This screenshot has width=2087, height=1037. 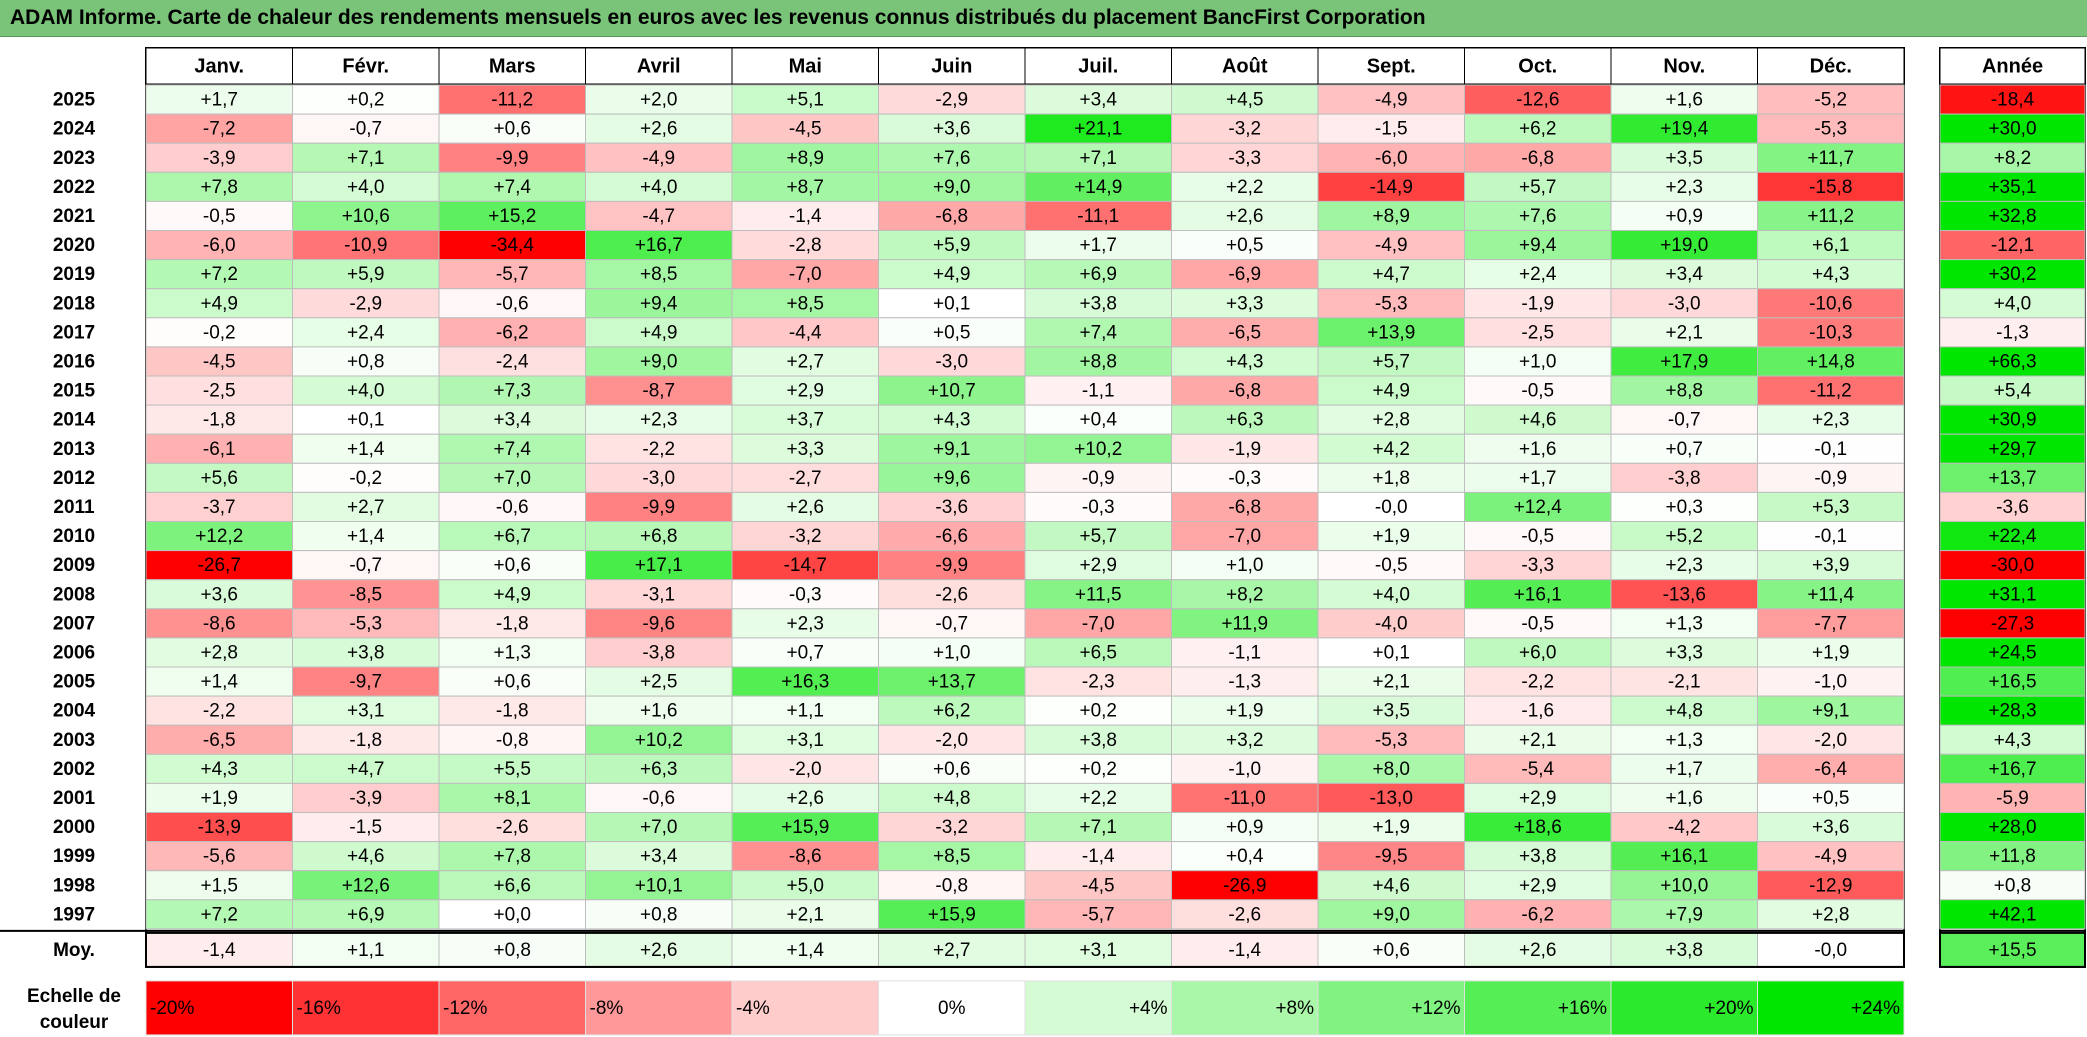 I want to click on cell-value: +5,5, so click(x=512, y=769).